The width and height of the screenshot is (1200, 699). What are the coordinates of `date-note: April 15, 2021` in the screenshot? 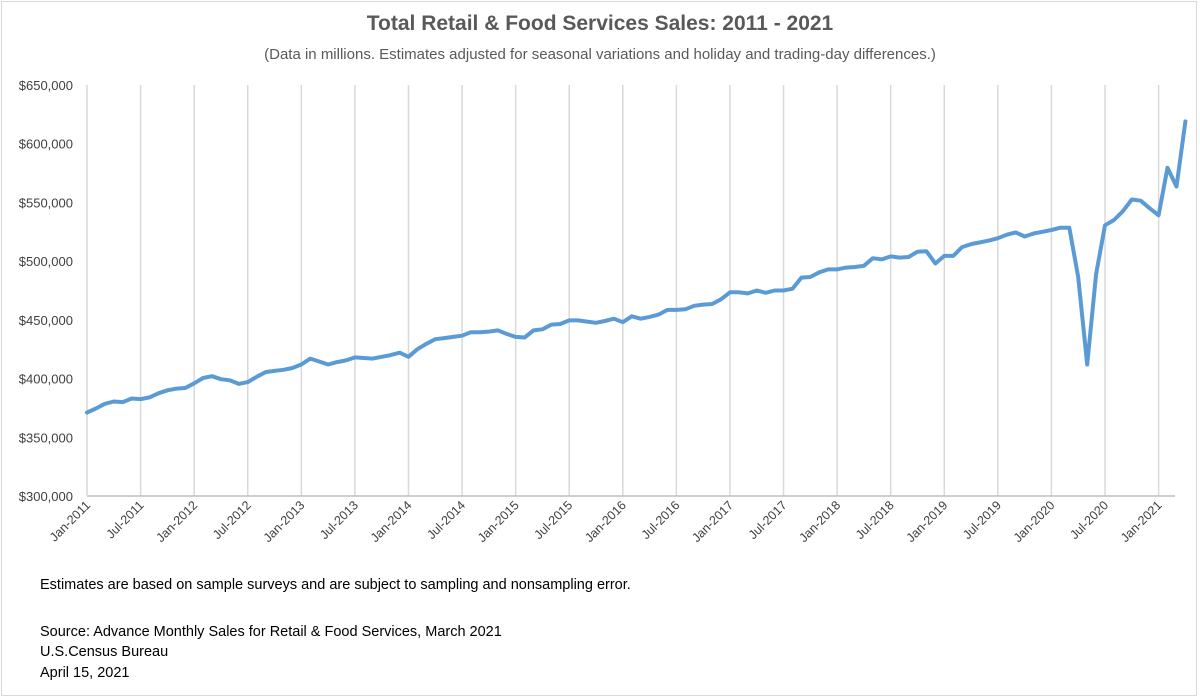 It's located at (85, 673).